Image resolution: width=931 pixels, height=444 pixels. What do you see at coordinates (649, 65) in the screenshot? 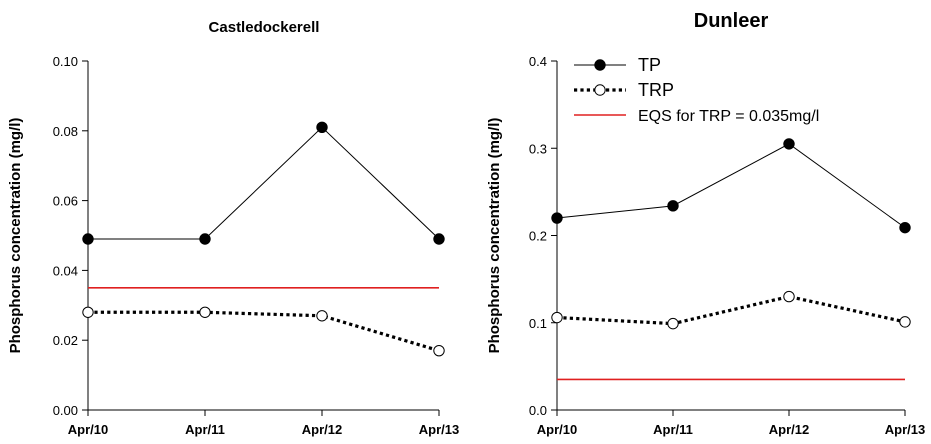
I see `legend-label: TP` at bounding box center [649, 65].